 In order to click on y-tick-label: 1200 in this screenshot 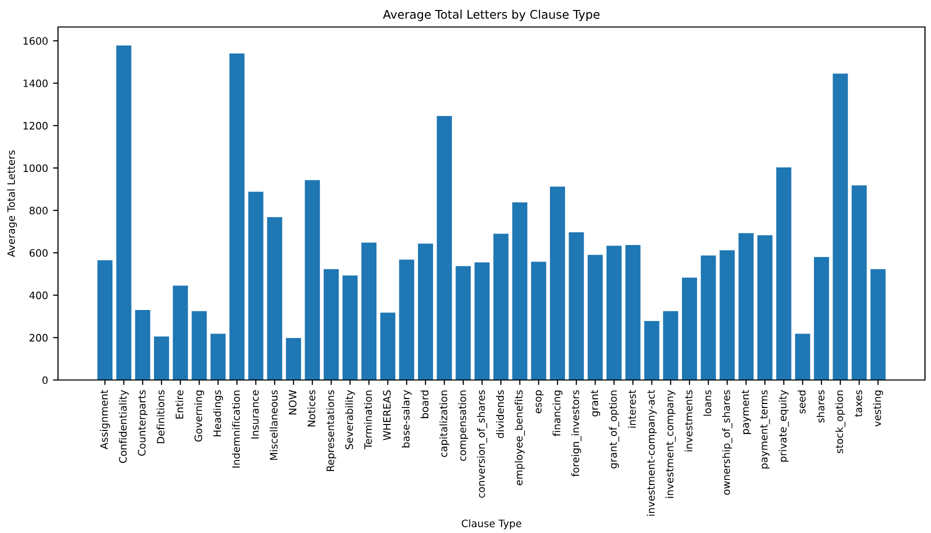, I will do `click(36, 126)`.